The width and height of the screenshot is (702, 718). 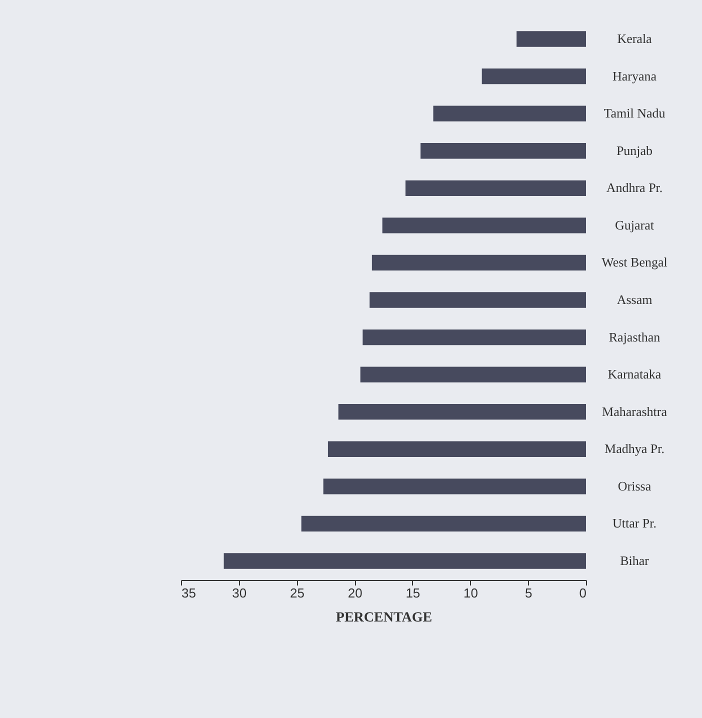 What do you see at coordinates (634, 76) in the screenshot?
I see `y-tick-label: Haryana` at bounding box center [634, 76].